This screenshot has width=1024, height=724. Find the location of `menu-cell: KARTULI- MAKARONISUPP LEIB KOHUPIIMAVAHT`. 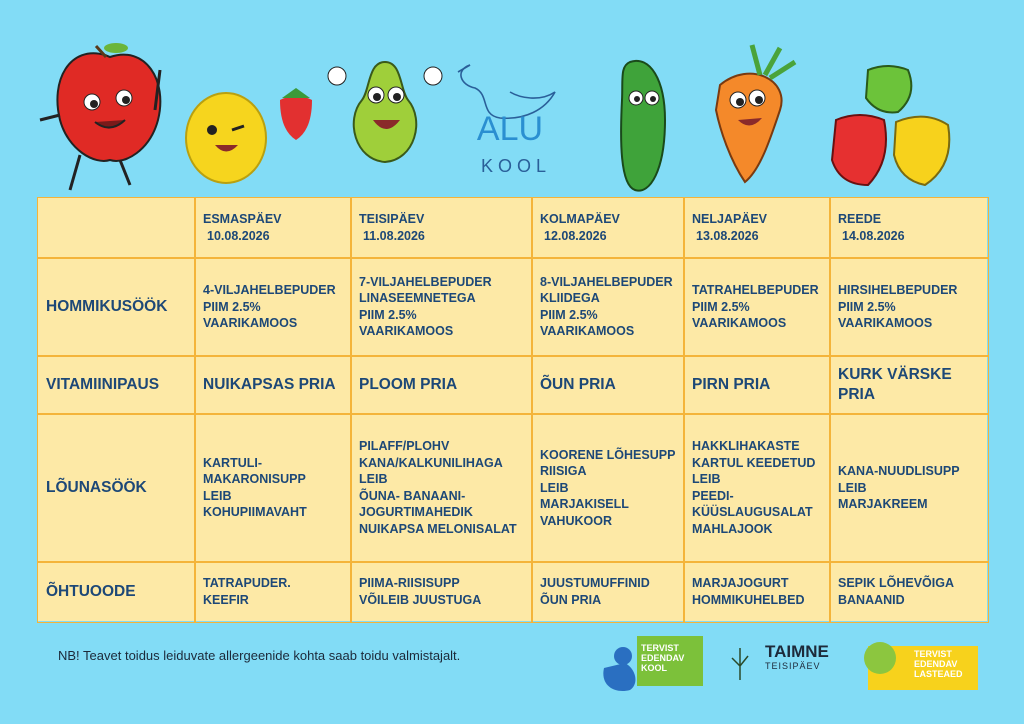

menu-cell: KARTULI- MAKARONISUPP LEIB KOHUPIIMAVAHT is located at coordinates (273, 488).